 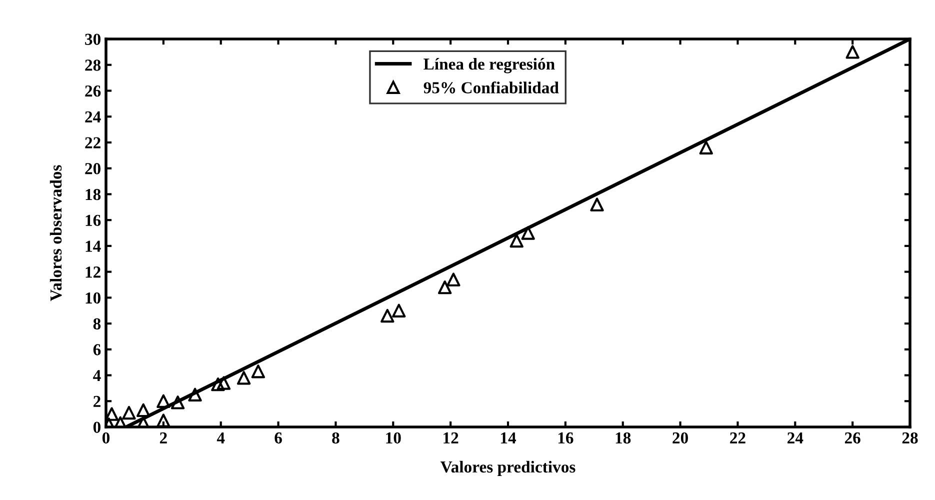 I want to click on x-tick-label: 18, so click(x=623, y=438).